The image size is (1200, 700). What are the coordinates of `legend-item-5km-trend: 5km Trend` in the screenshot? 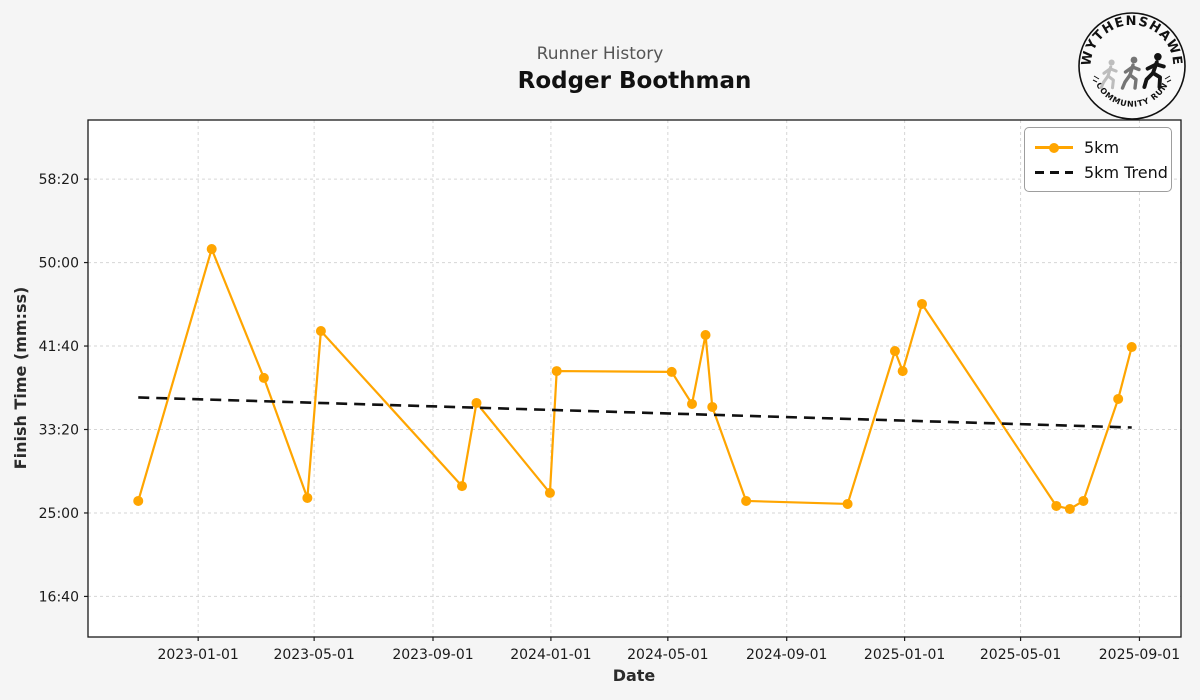 It's located at (1101, 172).